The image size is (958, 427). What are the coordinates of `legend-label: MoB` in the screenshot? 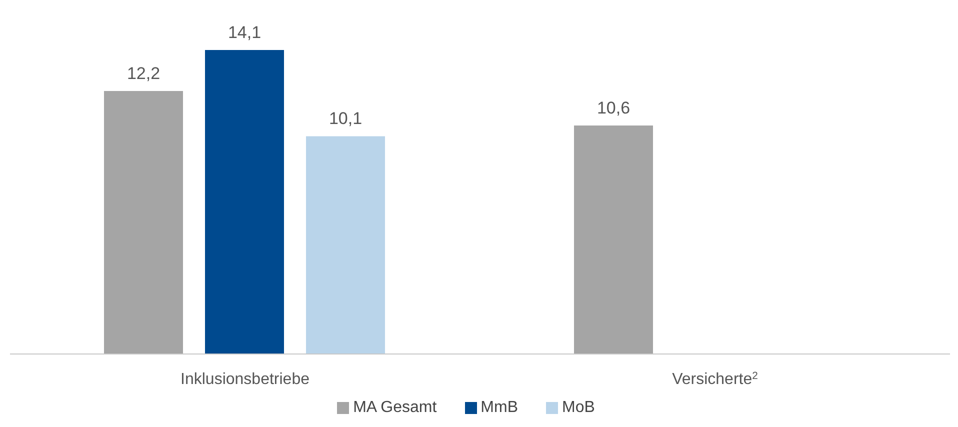 It's located at (578, 407).